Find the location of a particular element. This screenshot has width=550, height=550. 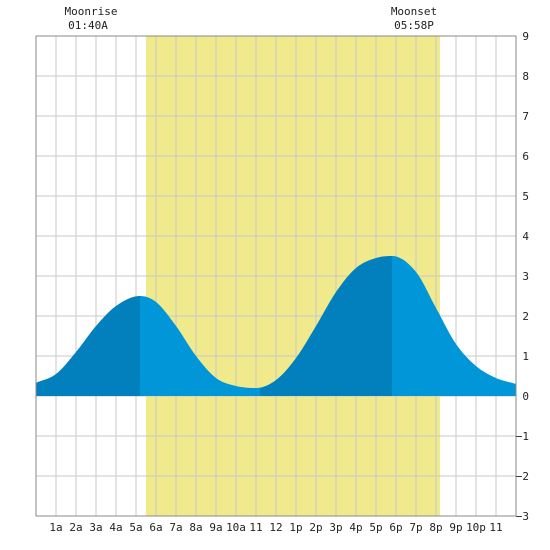

moonrise-time: 01:40A is located at coordinates (88, 25).